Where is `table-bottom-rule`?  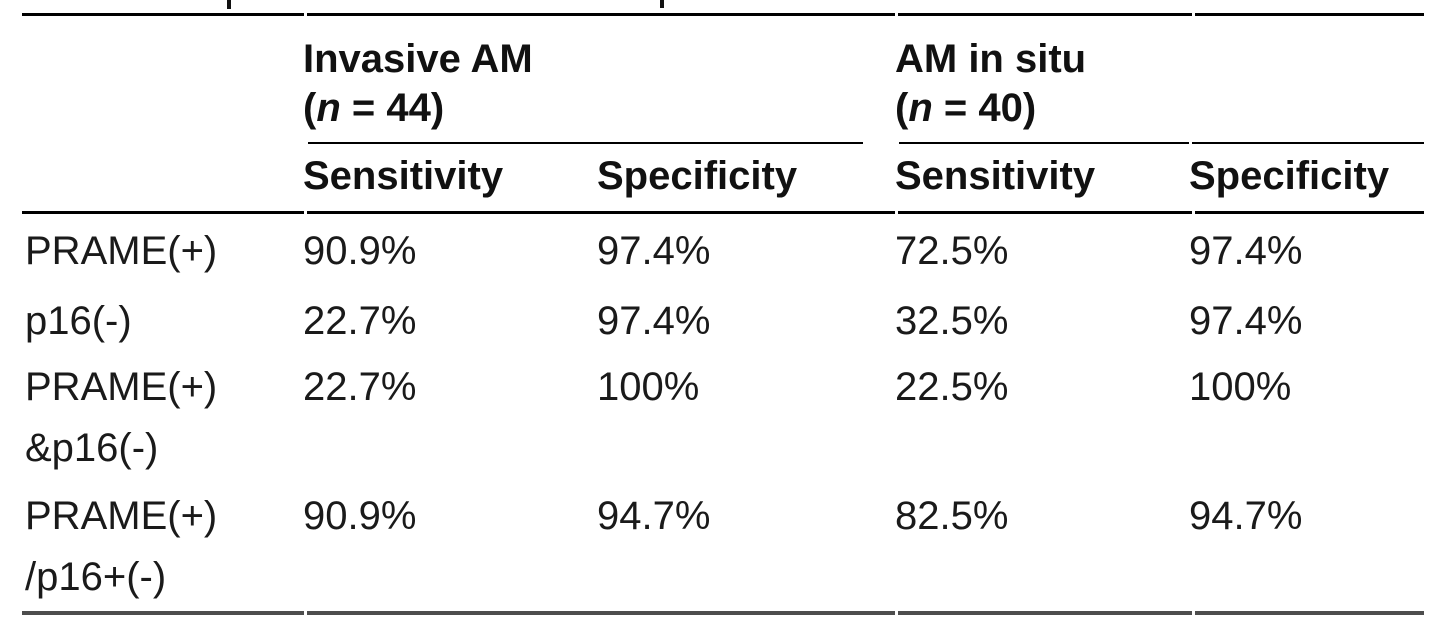
table-bottom-rule is located at coordinates (723, 613).